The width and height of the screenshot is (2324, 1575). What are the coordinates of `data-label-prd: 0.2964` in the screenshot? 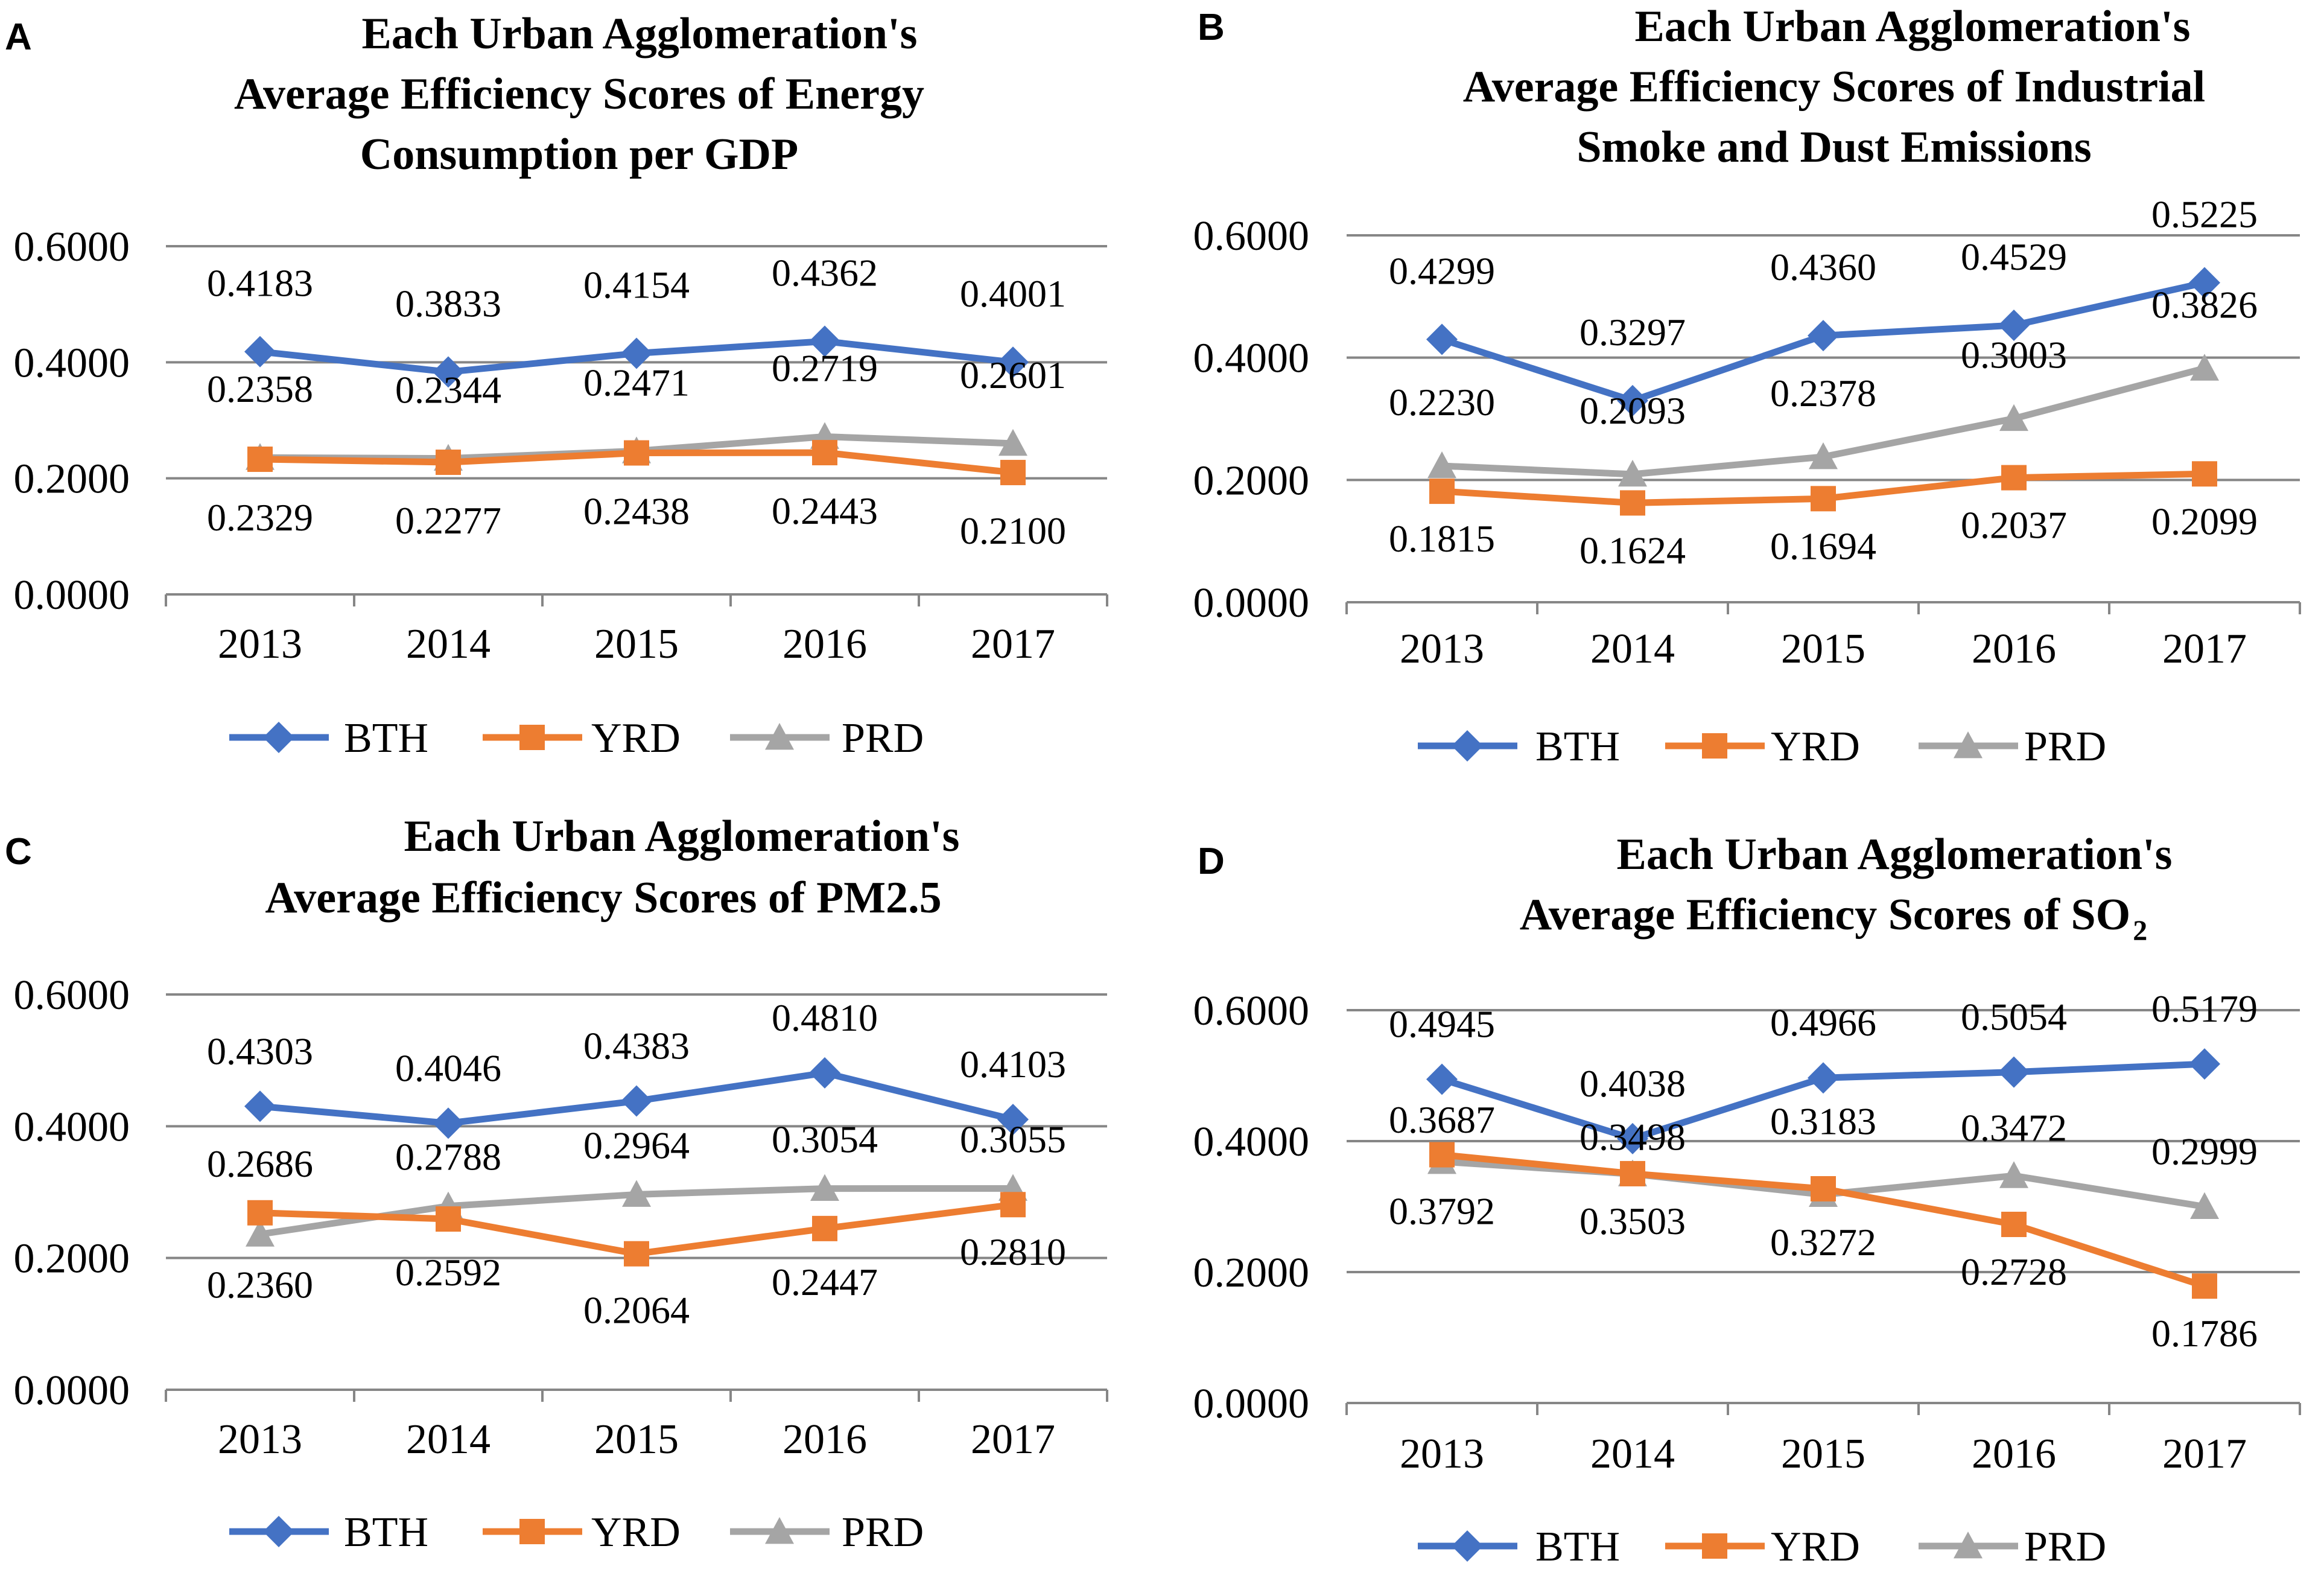 It's located at (636, 1145).